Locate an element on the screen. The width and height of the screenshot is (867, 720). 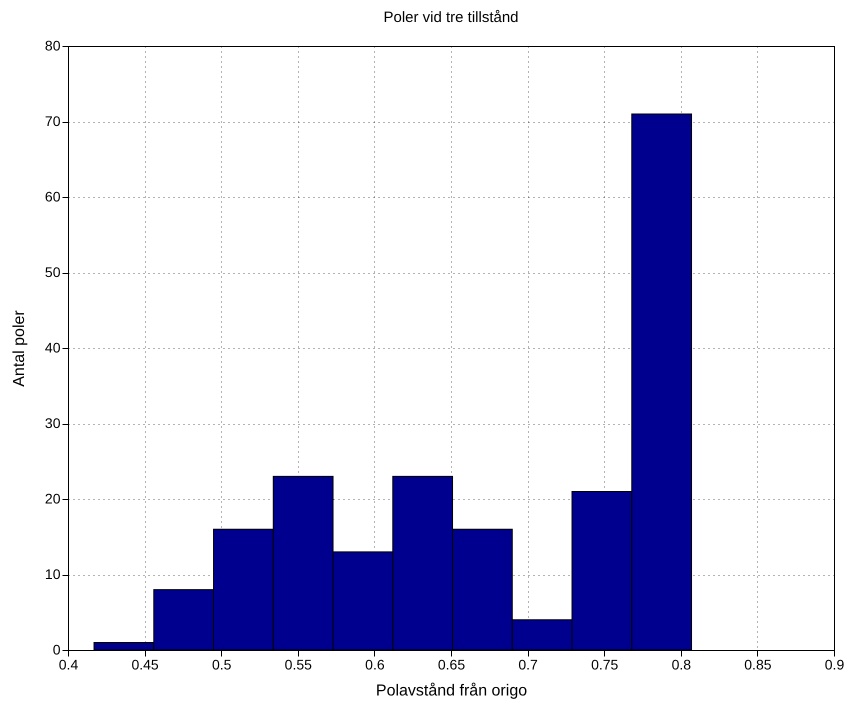
x-tick-label: 0.85 is located at coordinates (758, 664).